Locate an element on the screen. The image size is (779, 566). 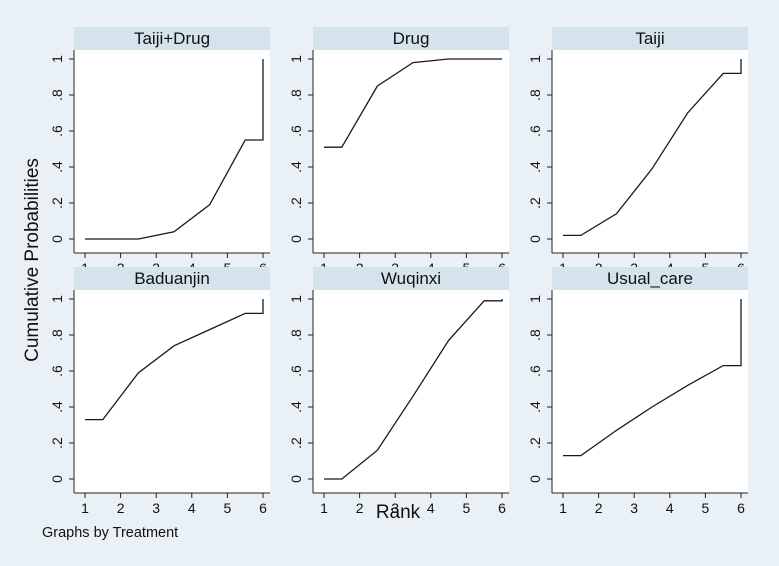
panel-title: Baduanjin is located at coordinates (172, 278).